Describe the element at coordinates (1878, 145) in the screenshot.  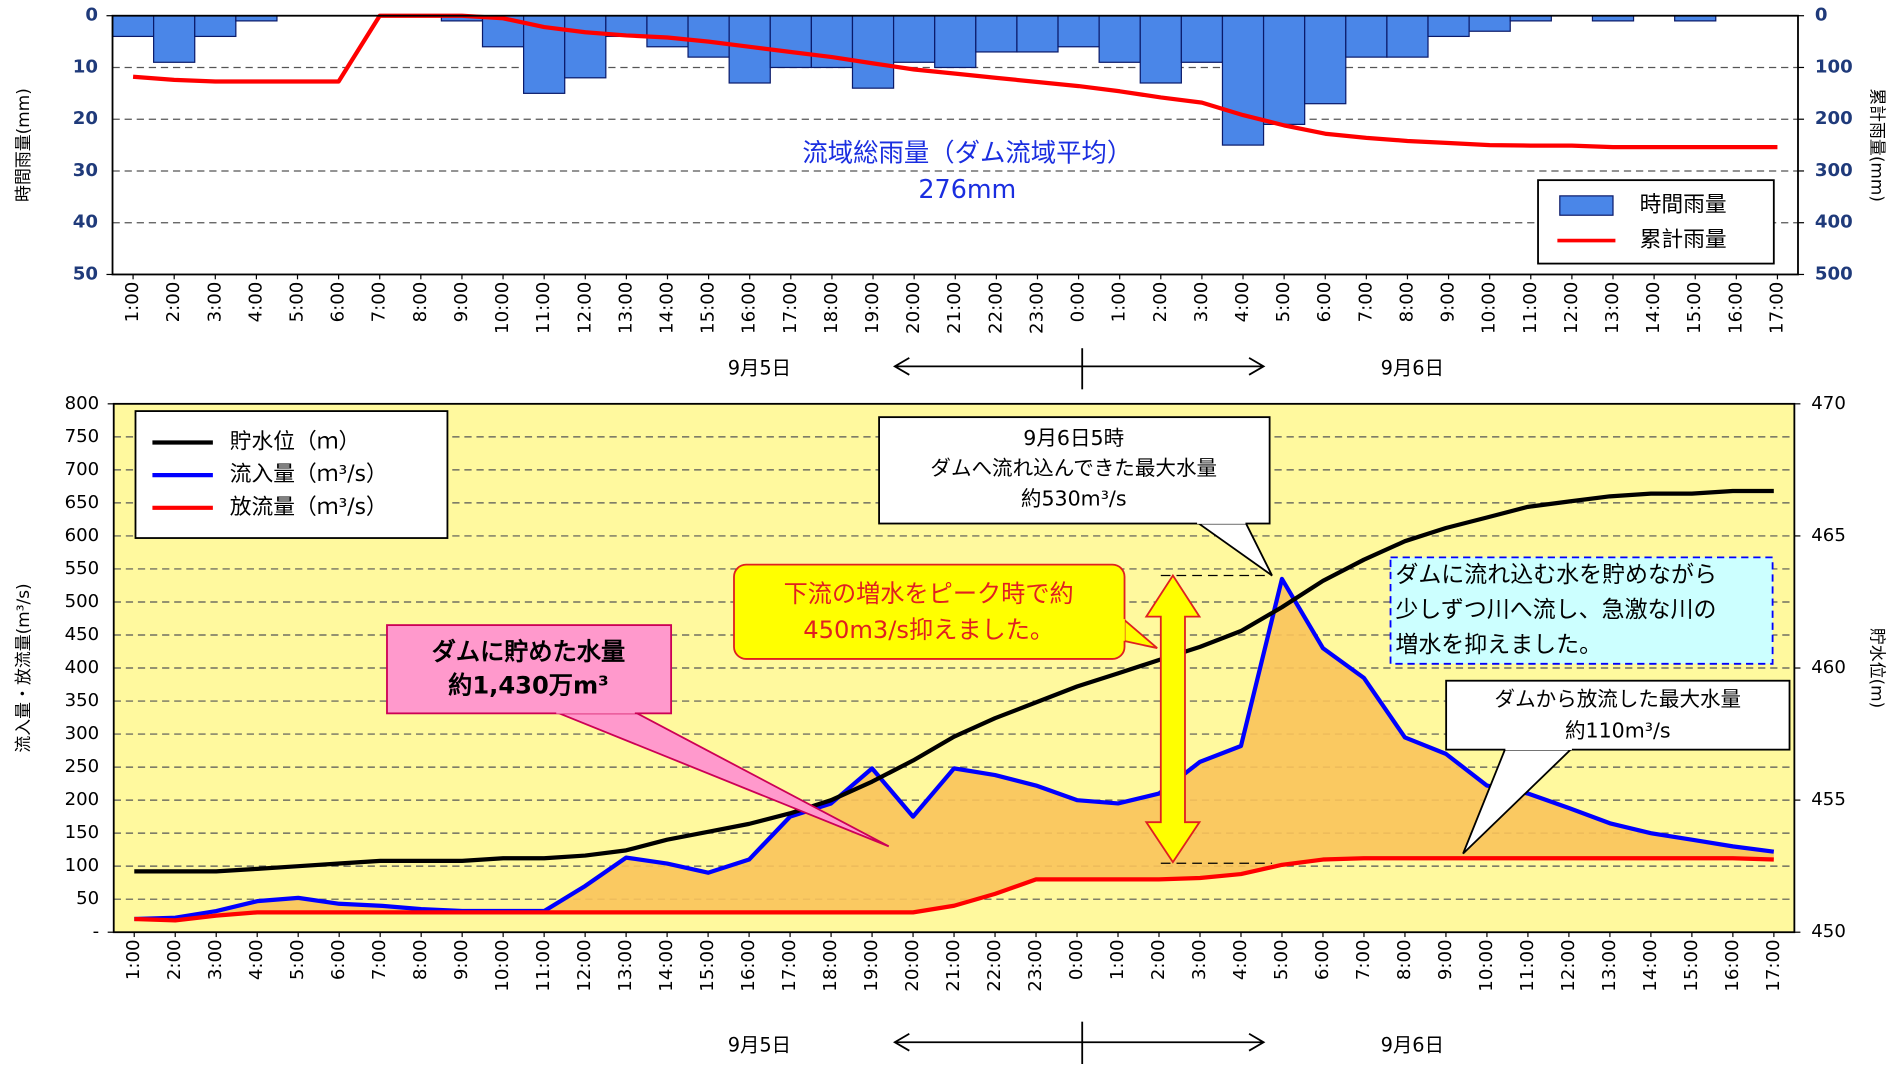
I see `y2-axis-title: 累計雨量(mm)` at that location.